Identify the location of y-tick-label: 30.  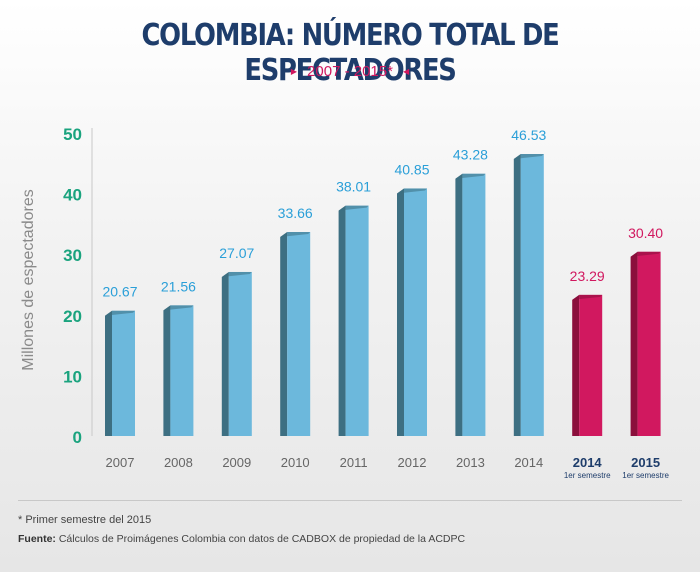
(72, 255).